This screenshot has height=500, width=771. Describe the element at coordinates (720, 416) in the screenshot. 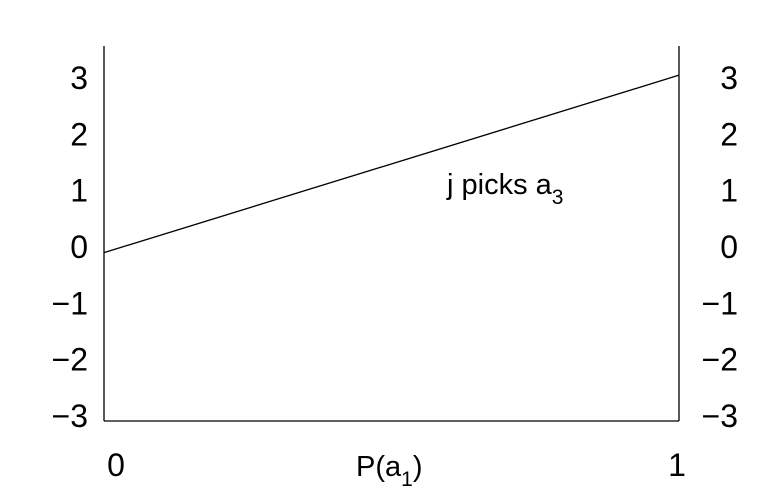

I see `y-tick-label-right: −3` at that location.